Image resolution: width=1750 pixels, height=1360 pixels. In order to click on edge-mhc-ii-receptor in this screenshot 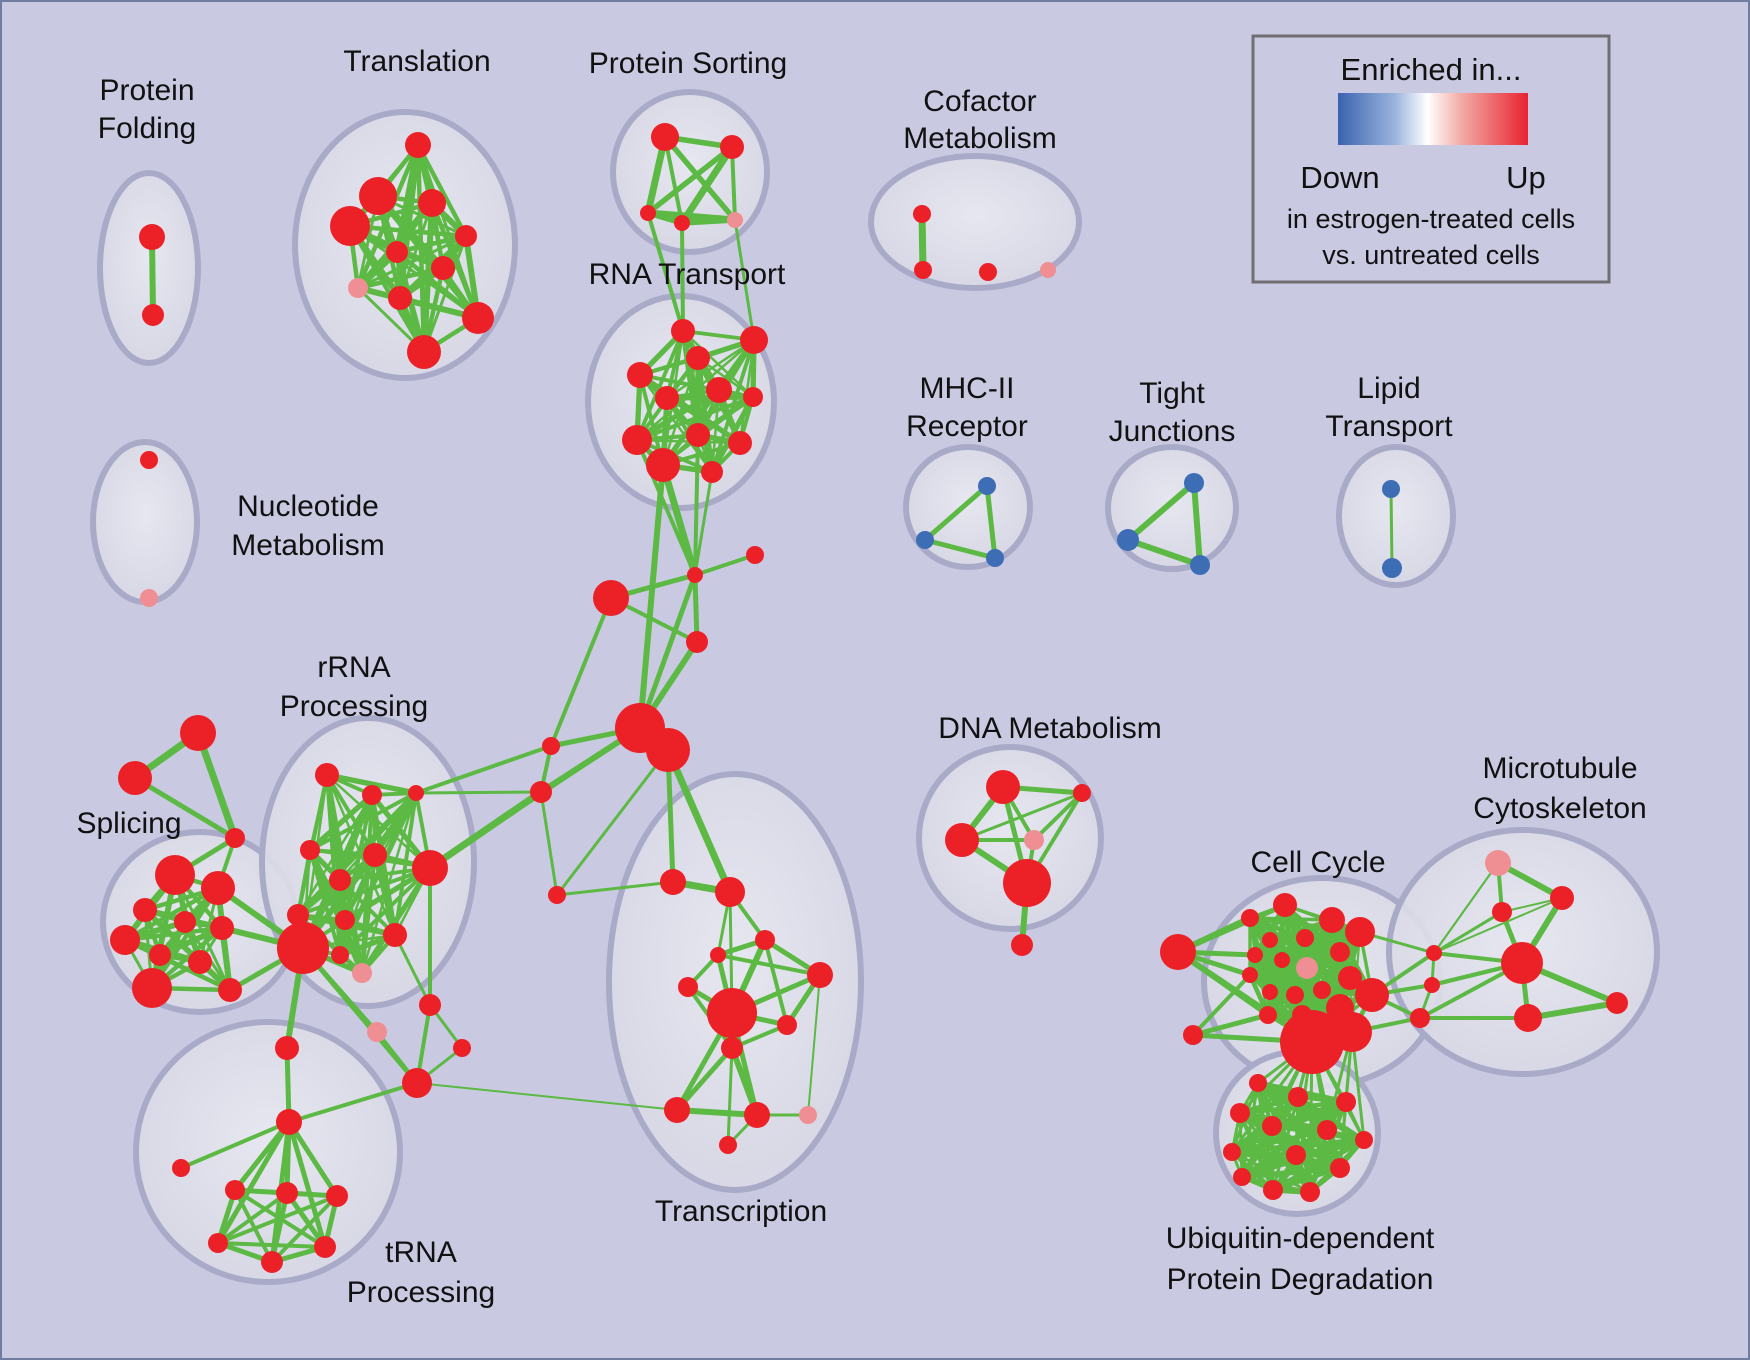, I will do `click(960, 549)`.